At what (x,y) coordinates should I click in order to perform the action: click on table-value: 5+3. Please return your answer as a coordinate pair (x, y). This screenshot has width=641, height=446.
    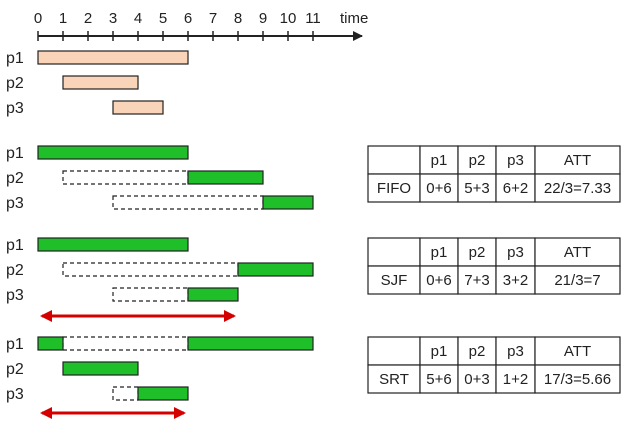
    Looking at the image, I should click on (476, 188).